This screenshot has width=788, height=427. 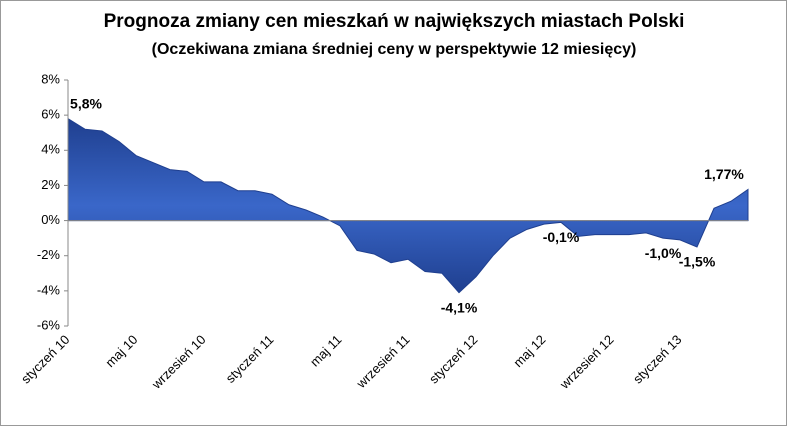 I want to click on y-tick-label: 8%, so click(x=50, y=78).